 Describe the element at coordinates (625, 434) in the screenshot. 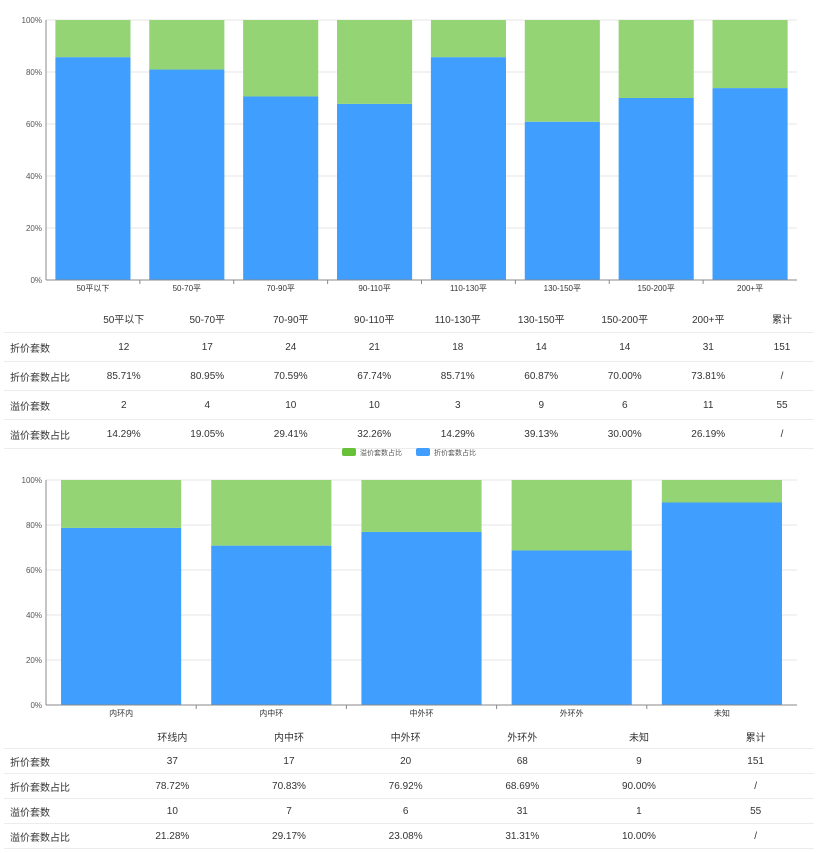

I see `table-cell: 30.00%` at that location.